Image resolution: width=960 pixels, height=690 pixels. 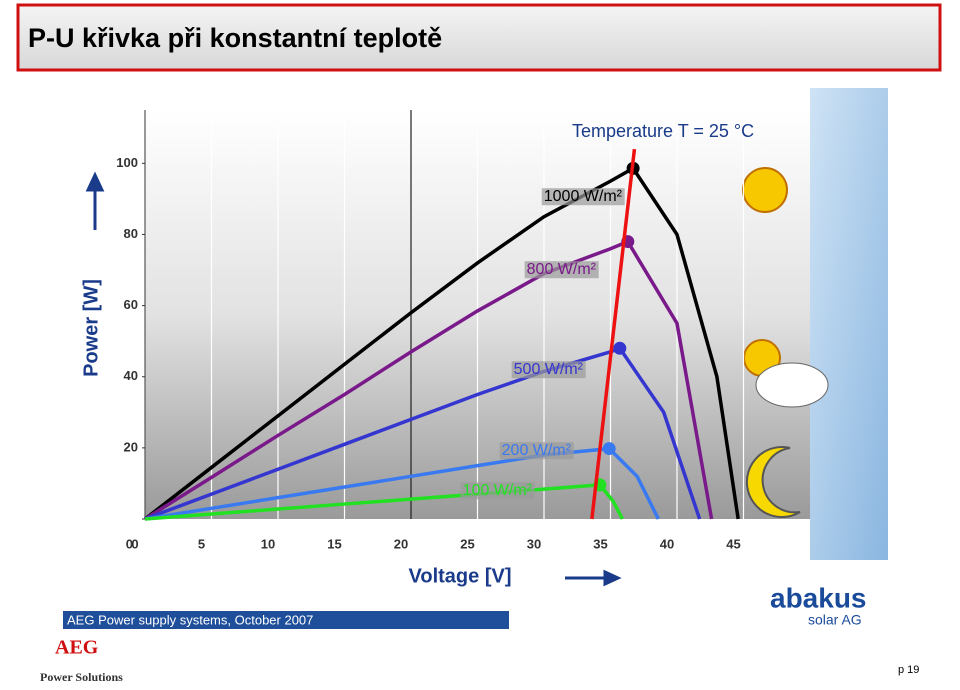 I want to click on y-arrow, so click(x=95, y=200).